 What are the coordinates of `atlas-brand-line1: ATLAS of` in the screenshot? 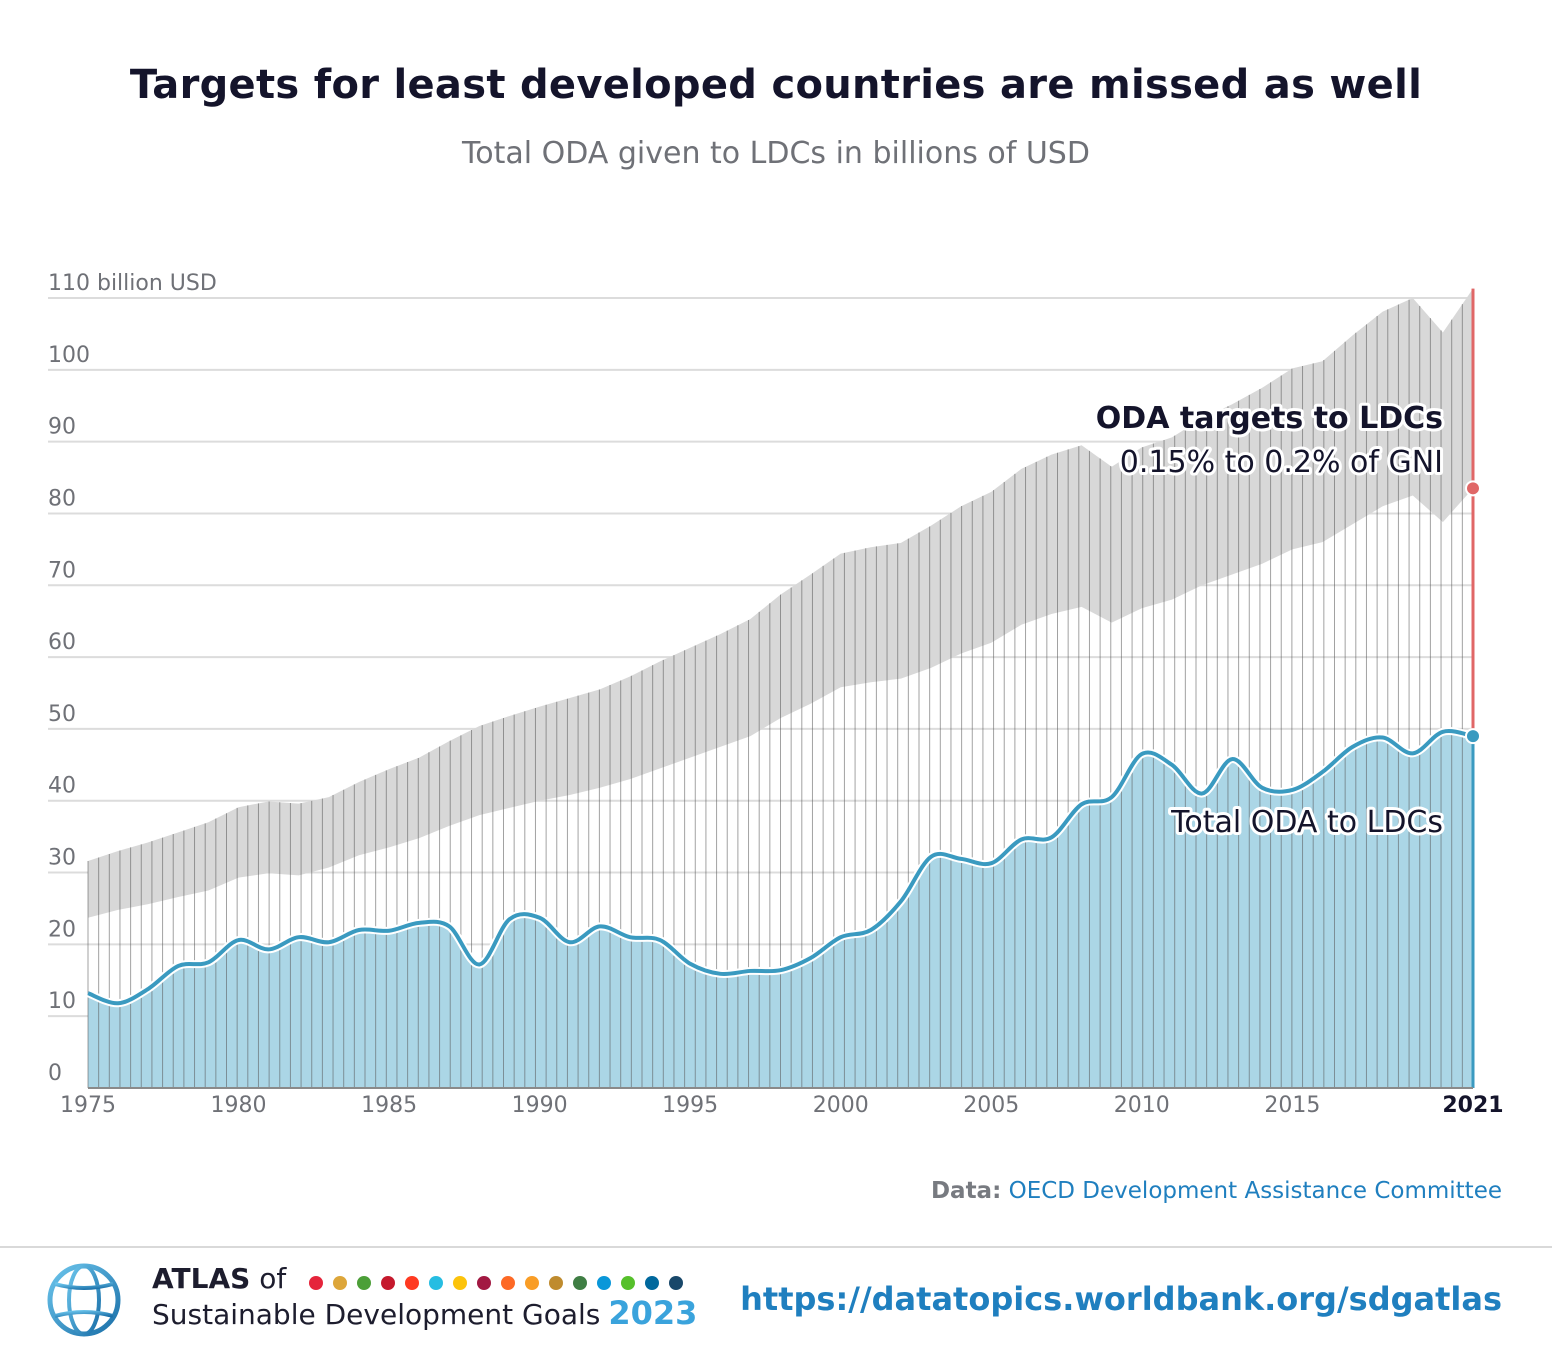 It's located at (422, 1279).